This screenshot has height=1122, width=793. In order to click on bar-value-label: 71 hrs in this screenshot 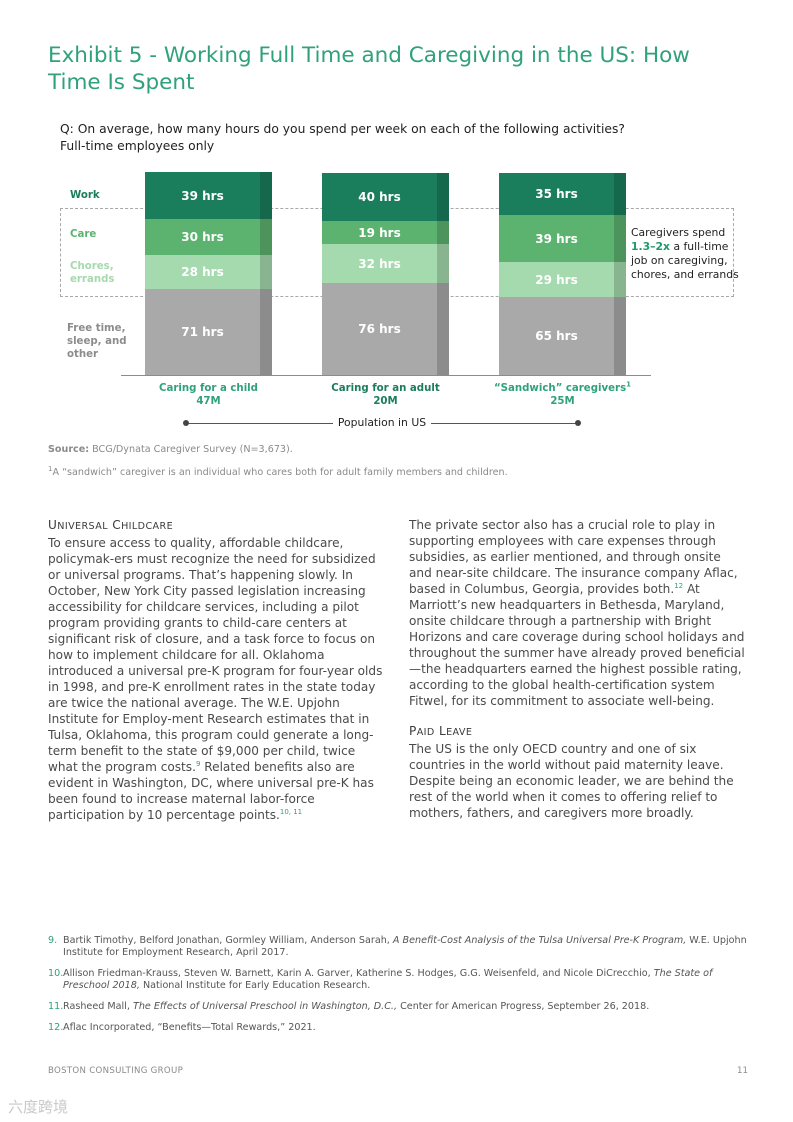, I will do `click(202, 332)`.